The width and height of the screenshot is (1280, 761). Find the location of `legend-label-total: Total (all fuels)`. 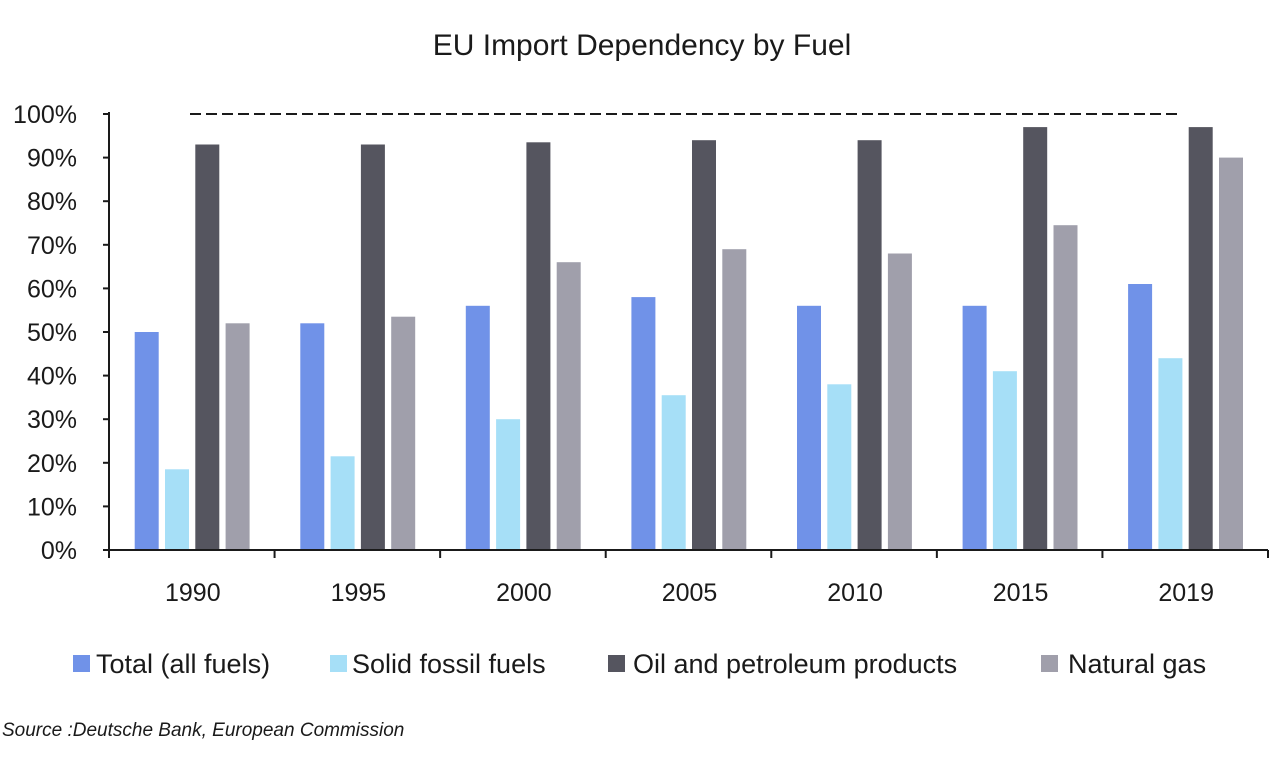

legend-label-total: Total (all fuels) is located at coordinates (183, 664).